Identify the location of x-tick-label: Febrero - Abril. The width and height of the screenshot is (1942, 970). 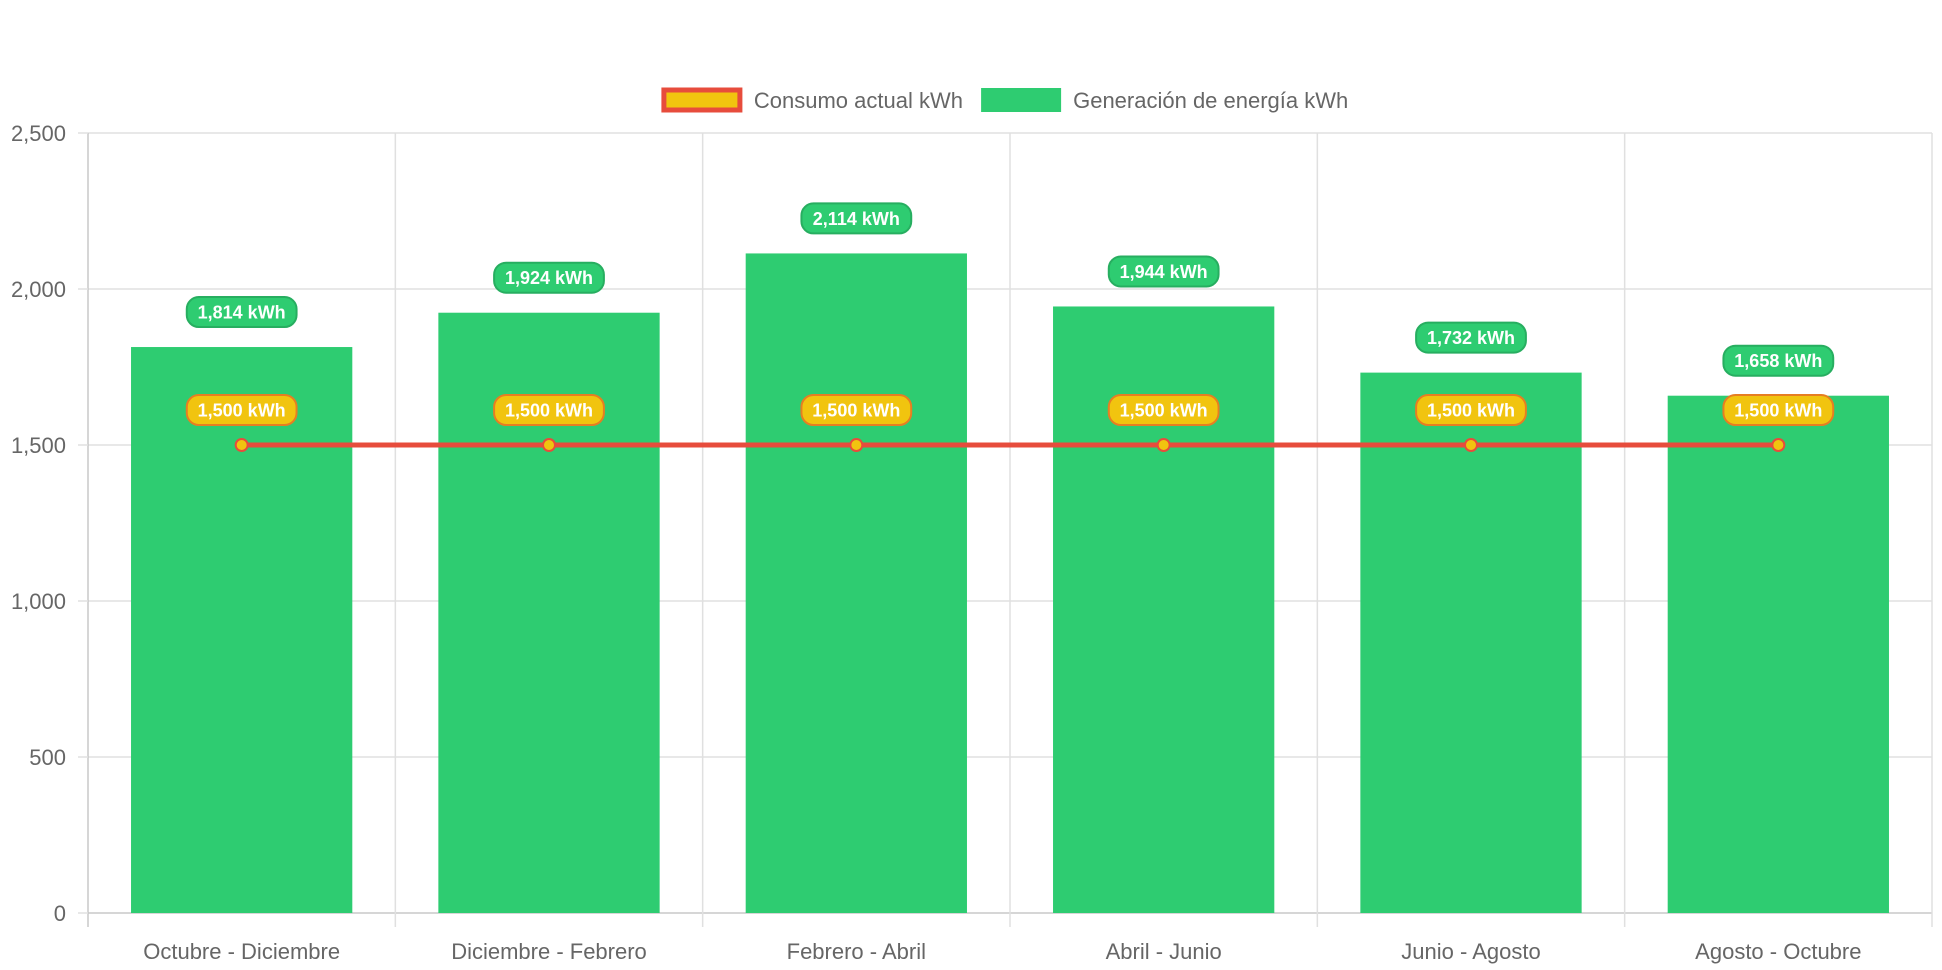
(856, 951).